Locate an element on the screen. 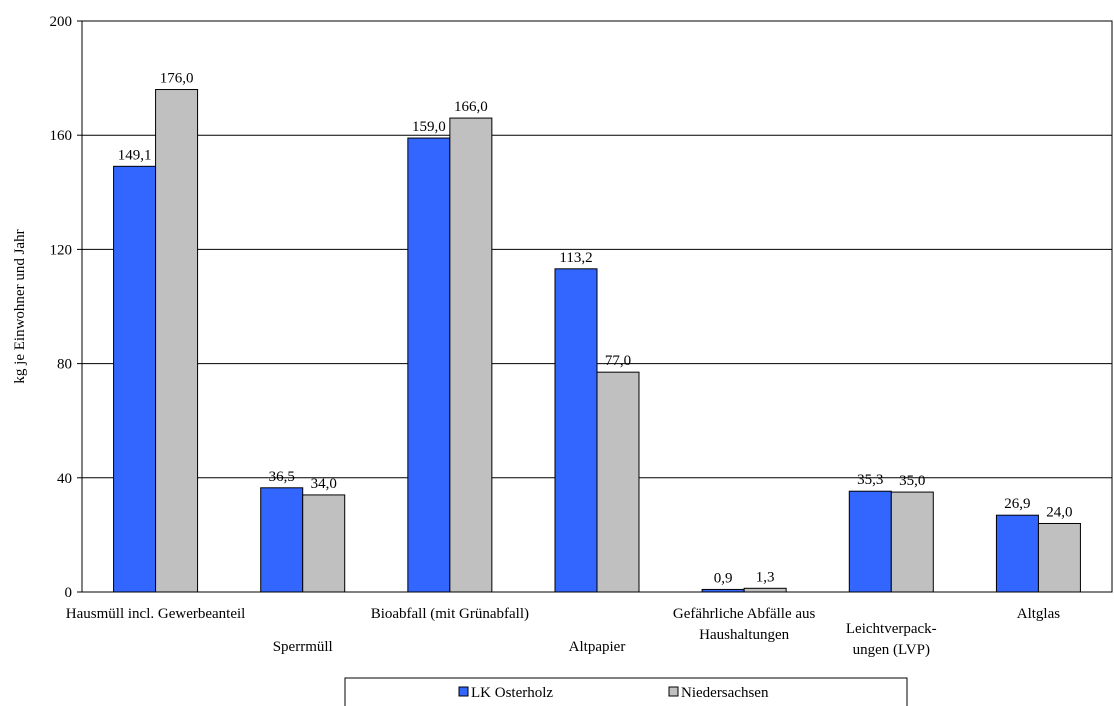 The width and height of the screenshot is (1114, 706). x-category-label: Bioabfall (mit Grünabfall) is located at coordinates (450, 614).